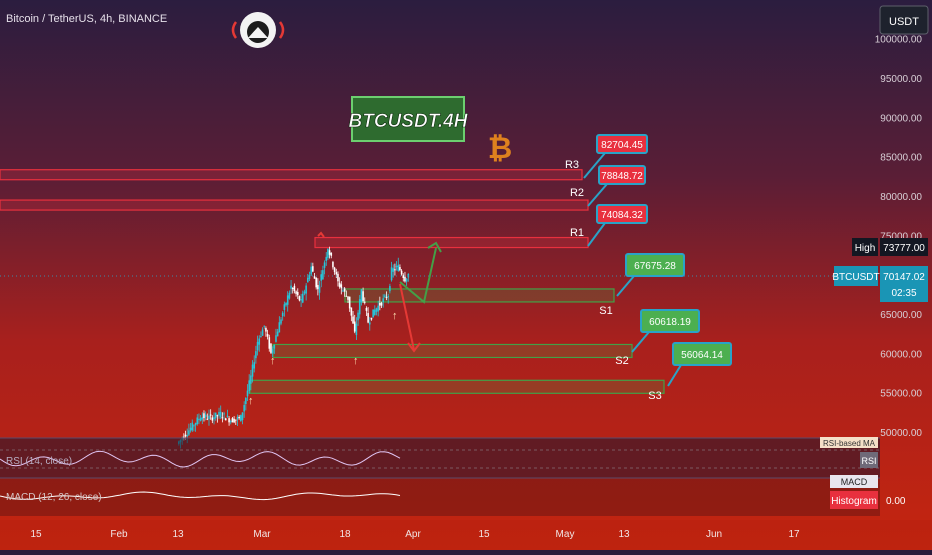  I want to click on level-price-box-s2, so click(670, 321).